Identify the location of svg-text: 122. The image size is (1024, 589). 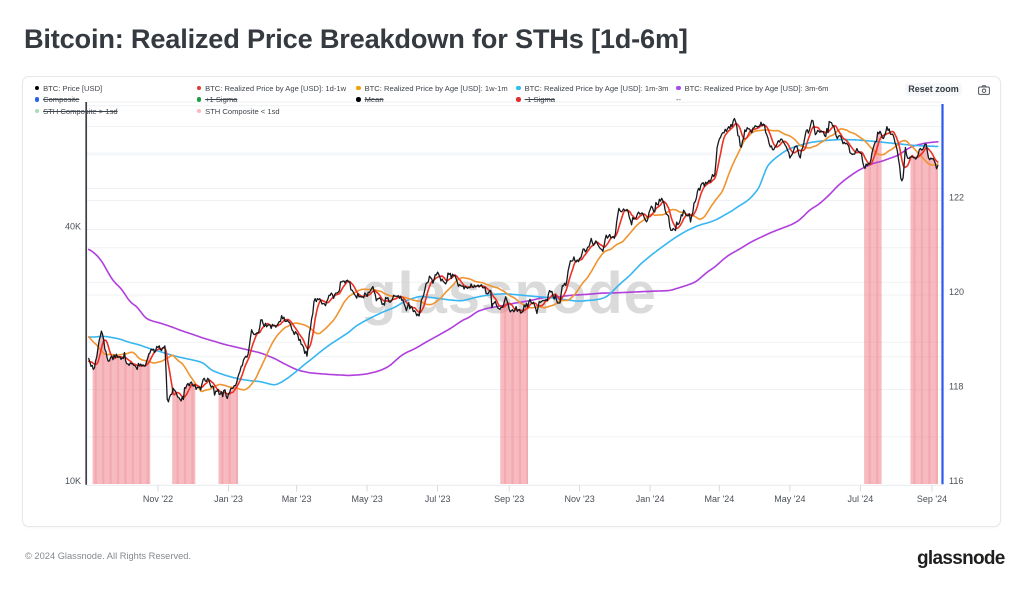
(956, 197).